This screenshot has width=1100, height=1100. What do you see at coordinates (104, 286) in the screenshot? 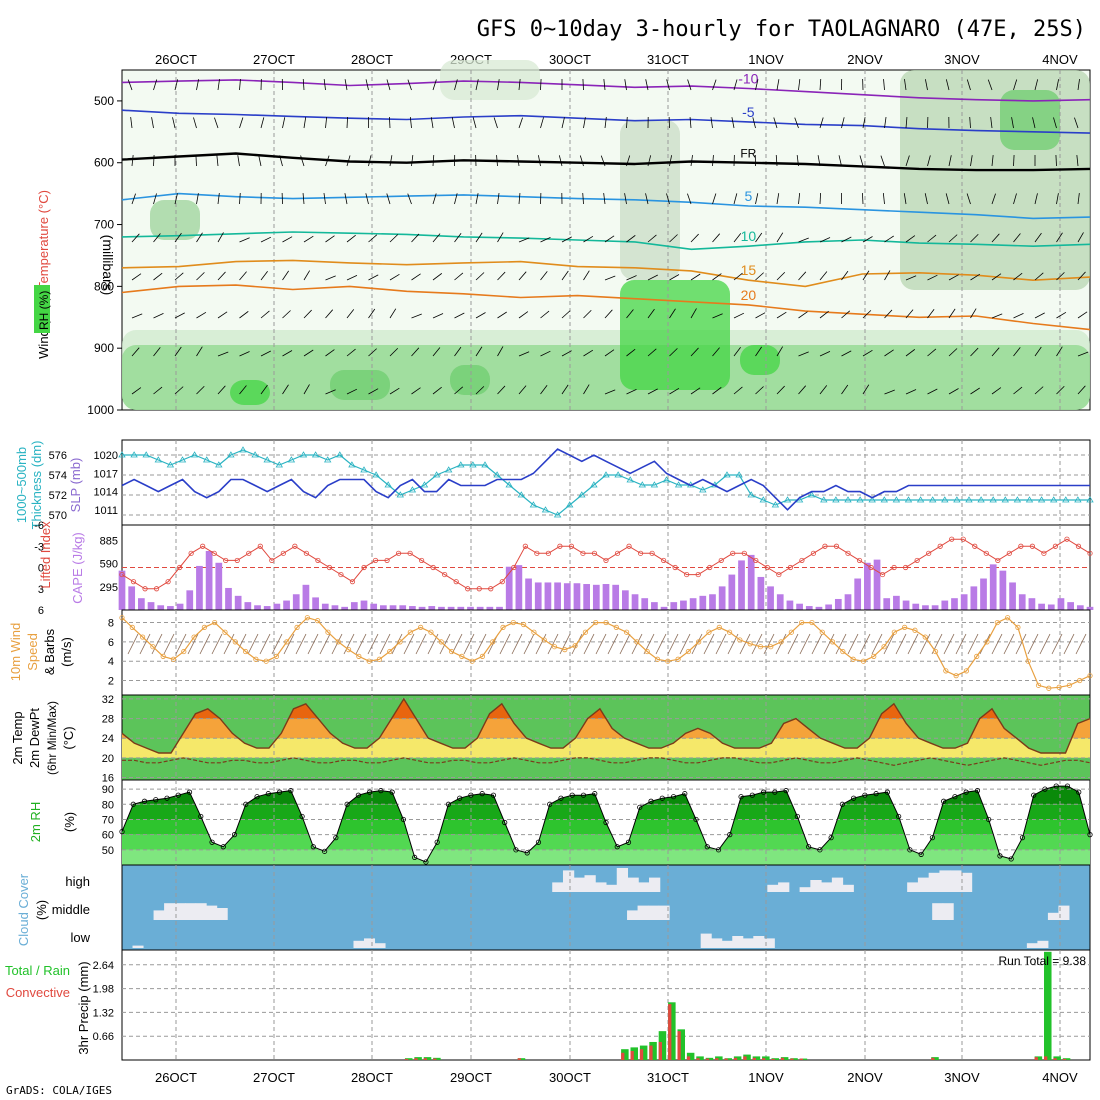
I see `pressure-tick-label: 800` at bounding box center [104, 286].